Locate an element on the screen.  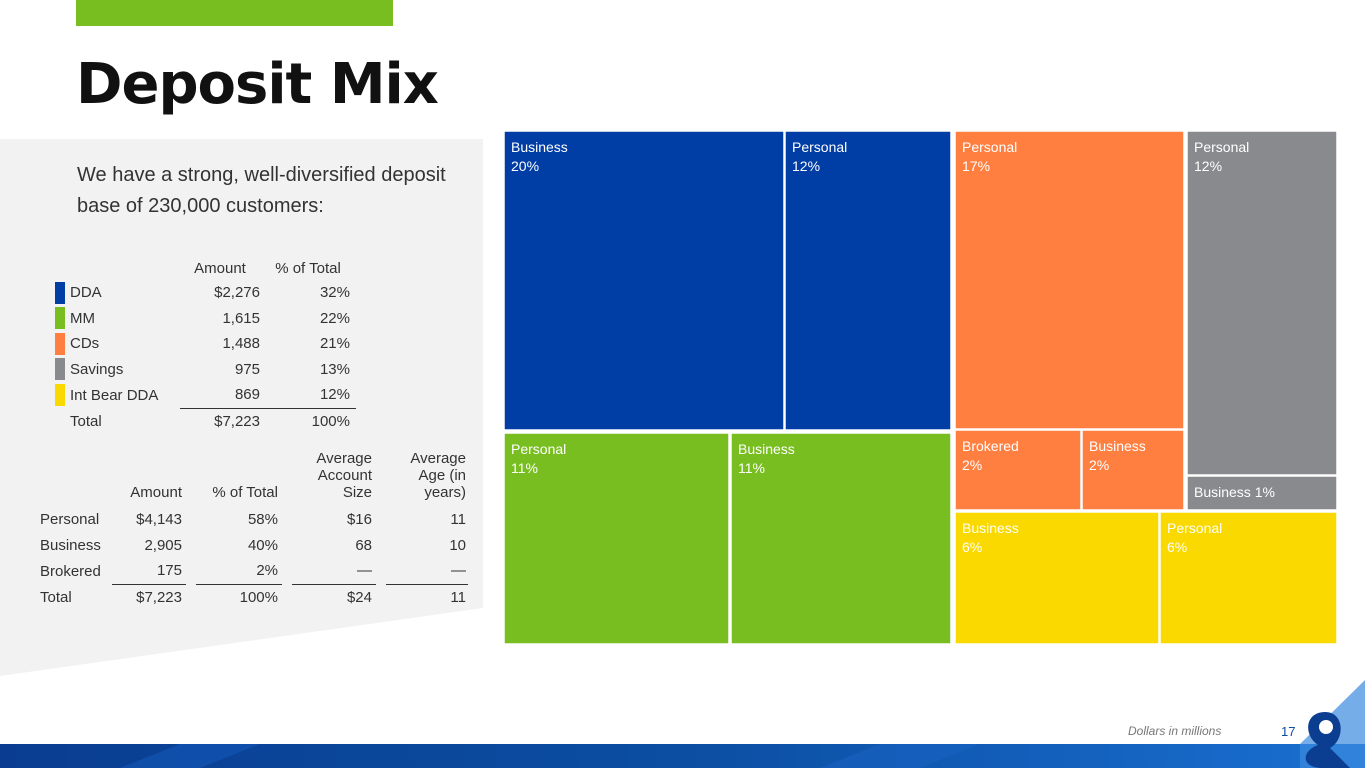
segment-avg-age: 10 is located at coordinates (457, 545).